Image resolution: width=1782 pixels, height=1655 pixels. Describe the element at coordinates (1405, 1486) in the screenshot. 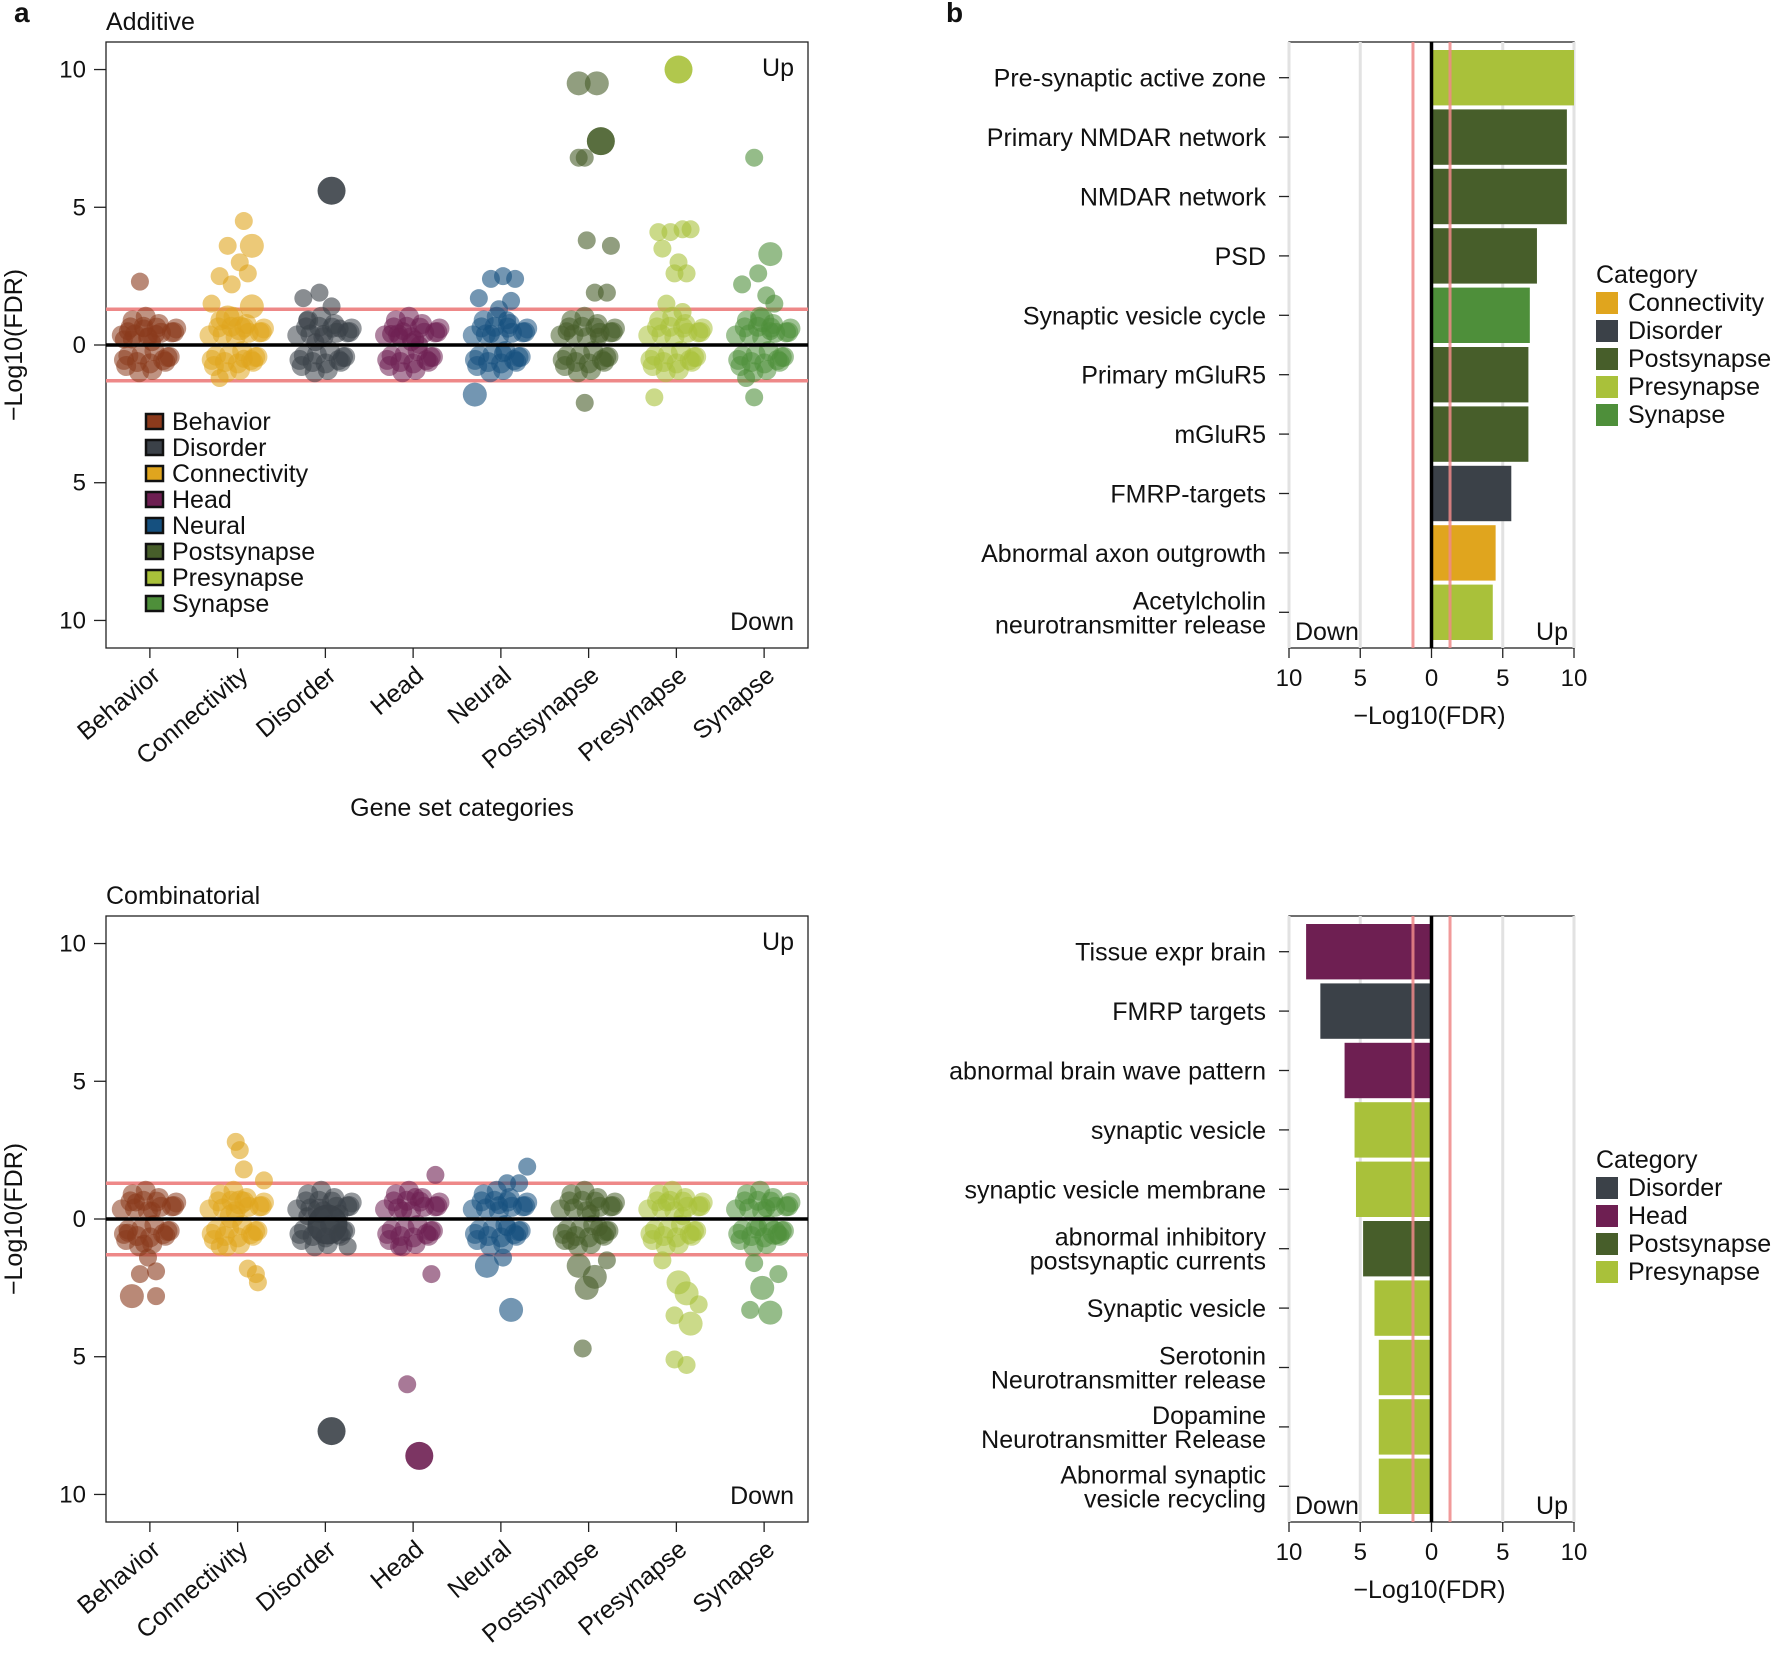

I see `bar-abnormal-synaptic-vesicle-recycling` at that location.